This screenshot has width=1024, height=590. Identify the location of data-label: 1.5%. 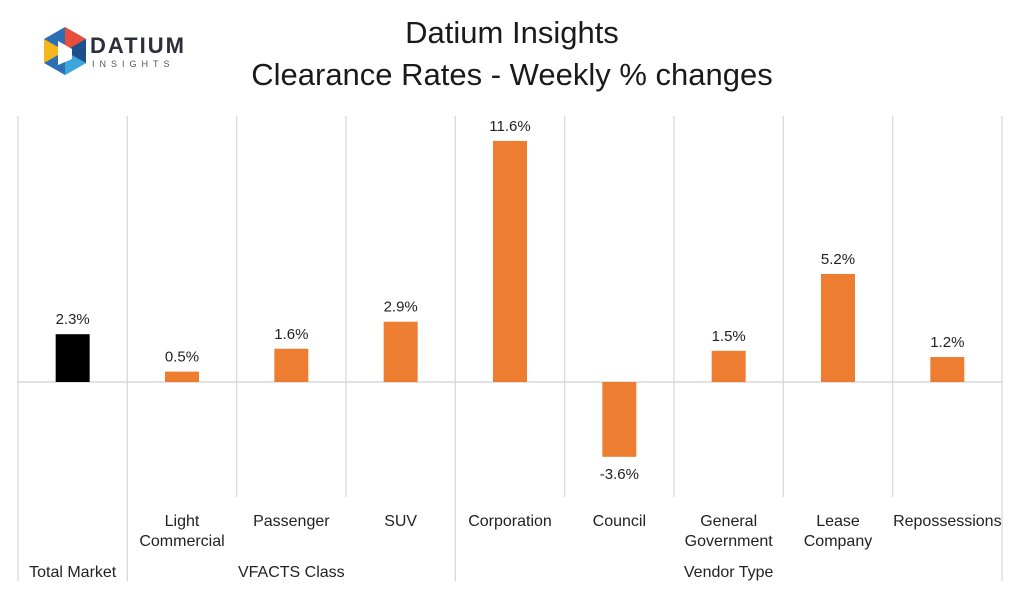
(729, 336).